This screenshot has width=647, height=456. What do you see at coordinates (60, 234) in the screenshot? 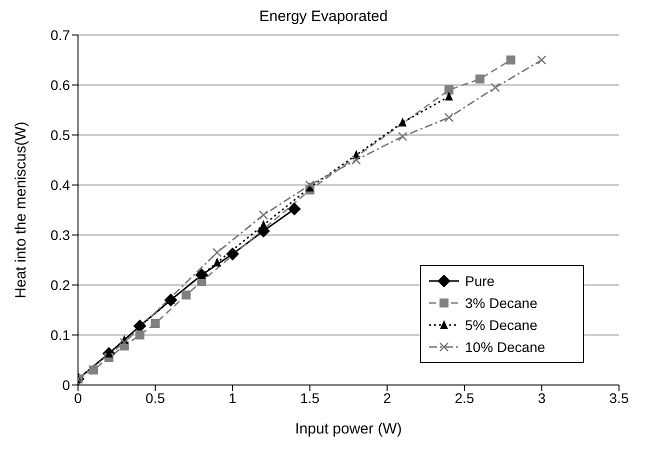
I see `y-tick-label: 0.3` at bounding box center [60, 234].